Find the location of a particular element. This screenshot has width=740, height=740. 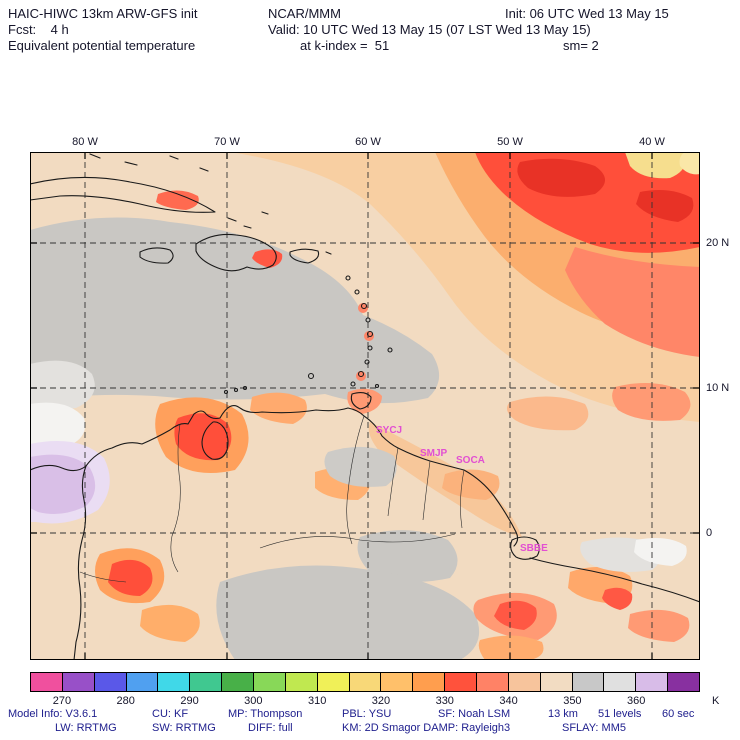

footer-item: 60 sec is located at coordinates (678, 714).